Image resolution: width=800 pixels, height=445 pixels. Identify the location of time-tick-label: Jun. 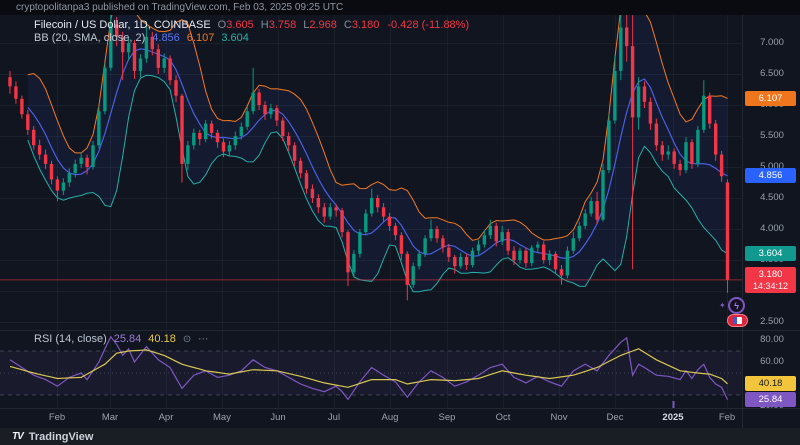
(278, 417).